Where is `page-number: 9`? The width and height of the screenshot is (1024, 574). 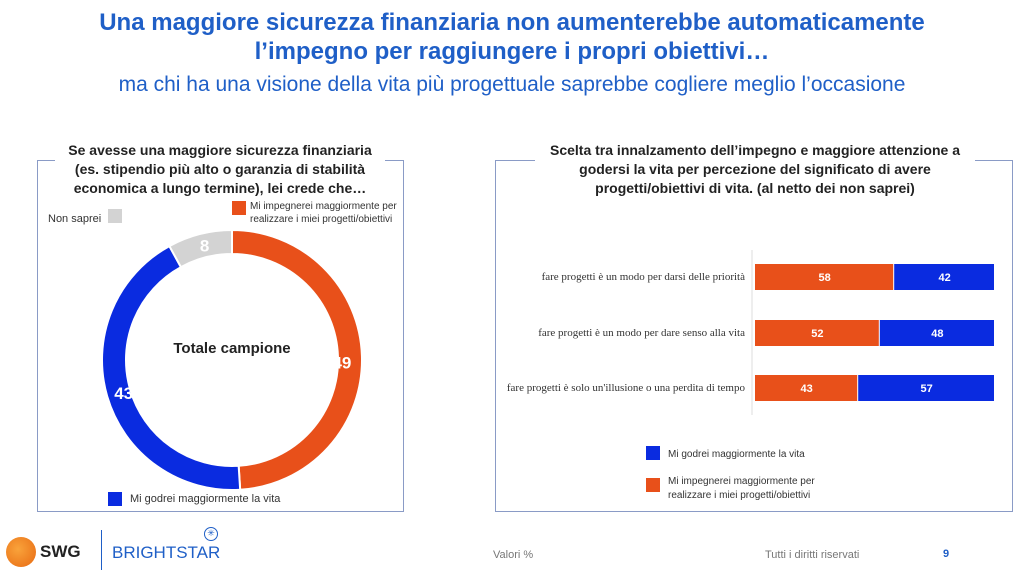 page-number: 9 is located at coordinates (946, 554).